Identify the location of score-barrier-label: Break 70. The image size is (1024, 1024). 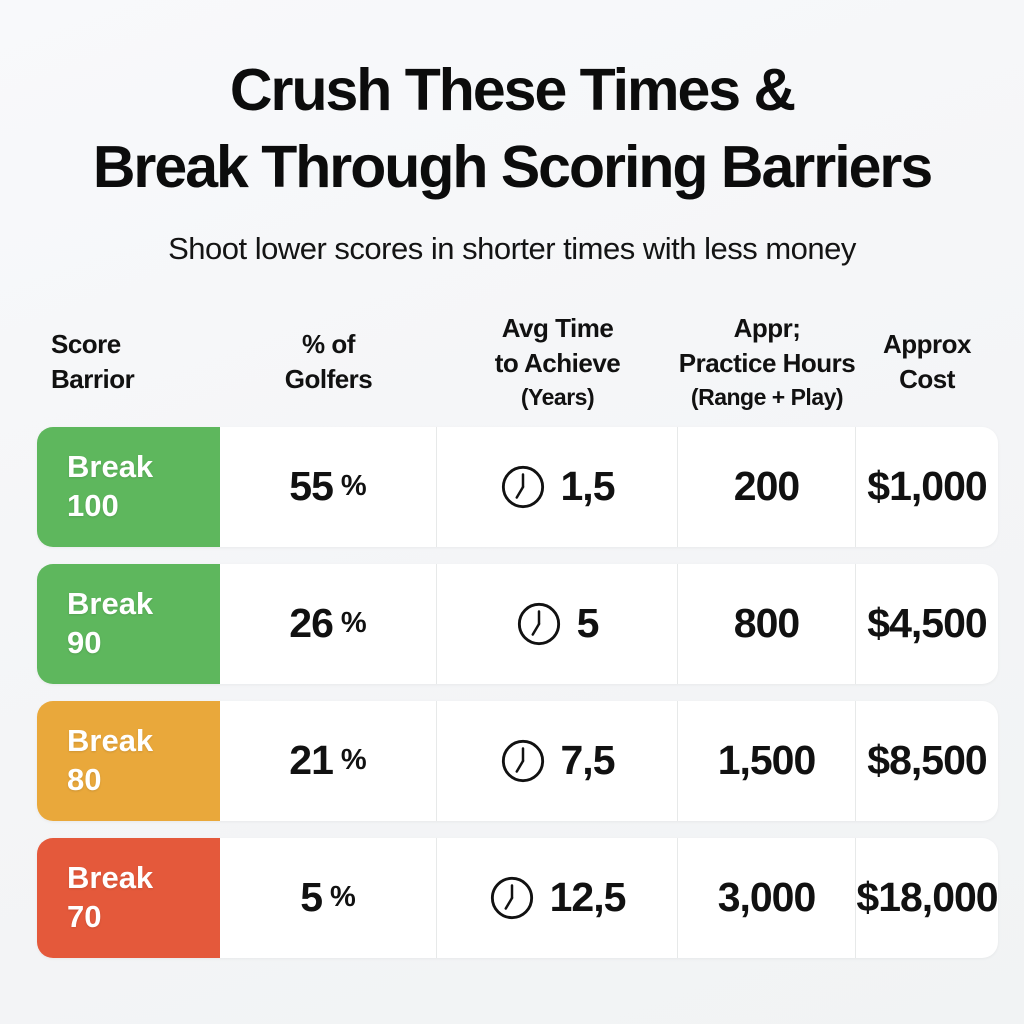
(110, 896).